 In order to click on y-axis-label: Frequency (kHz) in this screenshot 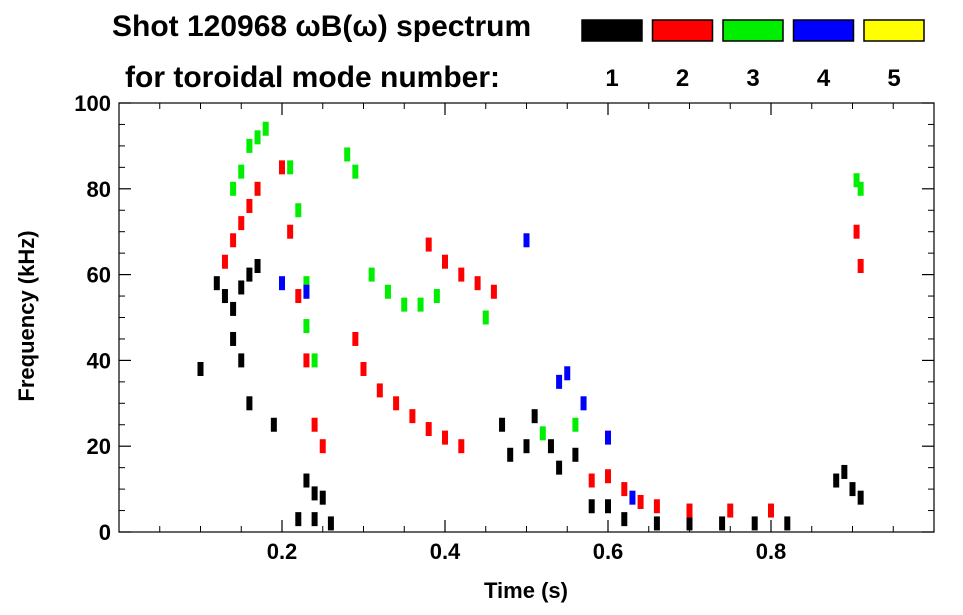, I will do `click(26, 315)`.